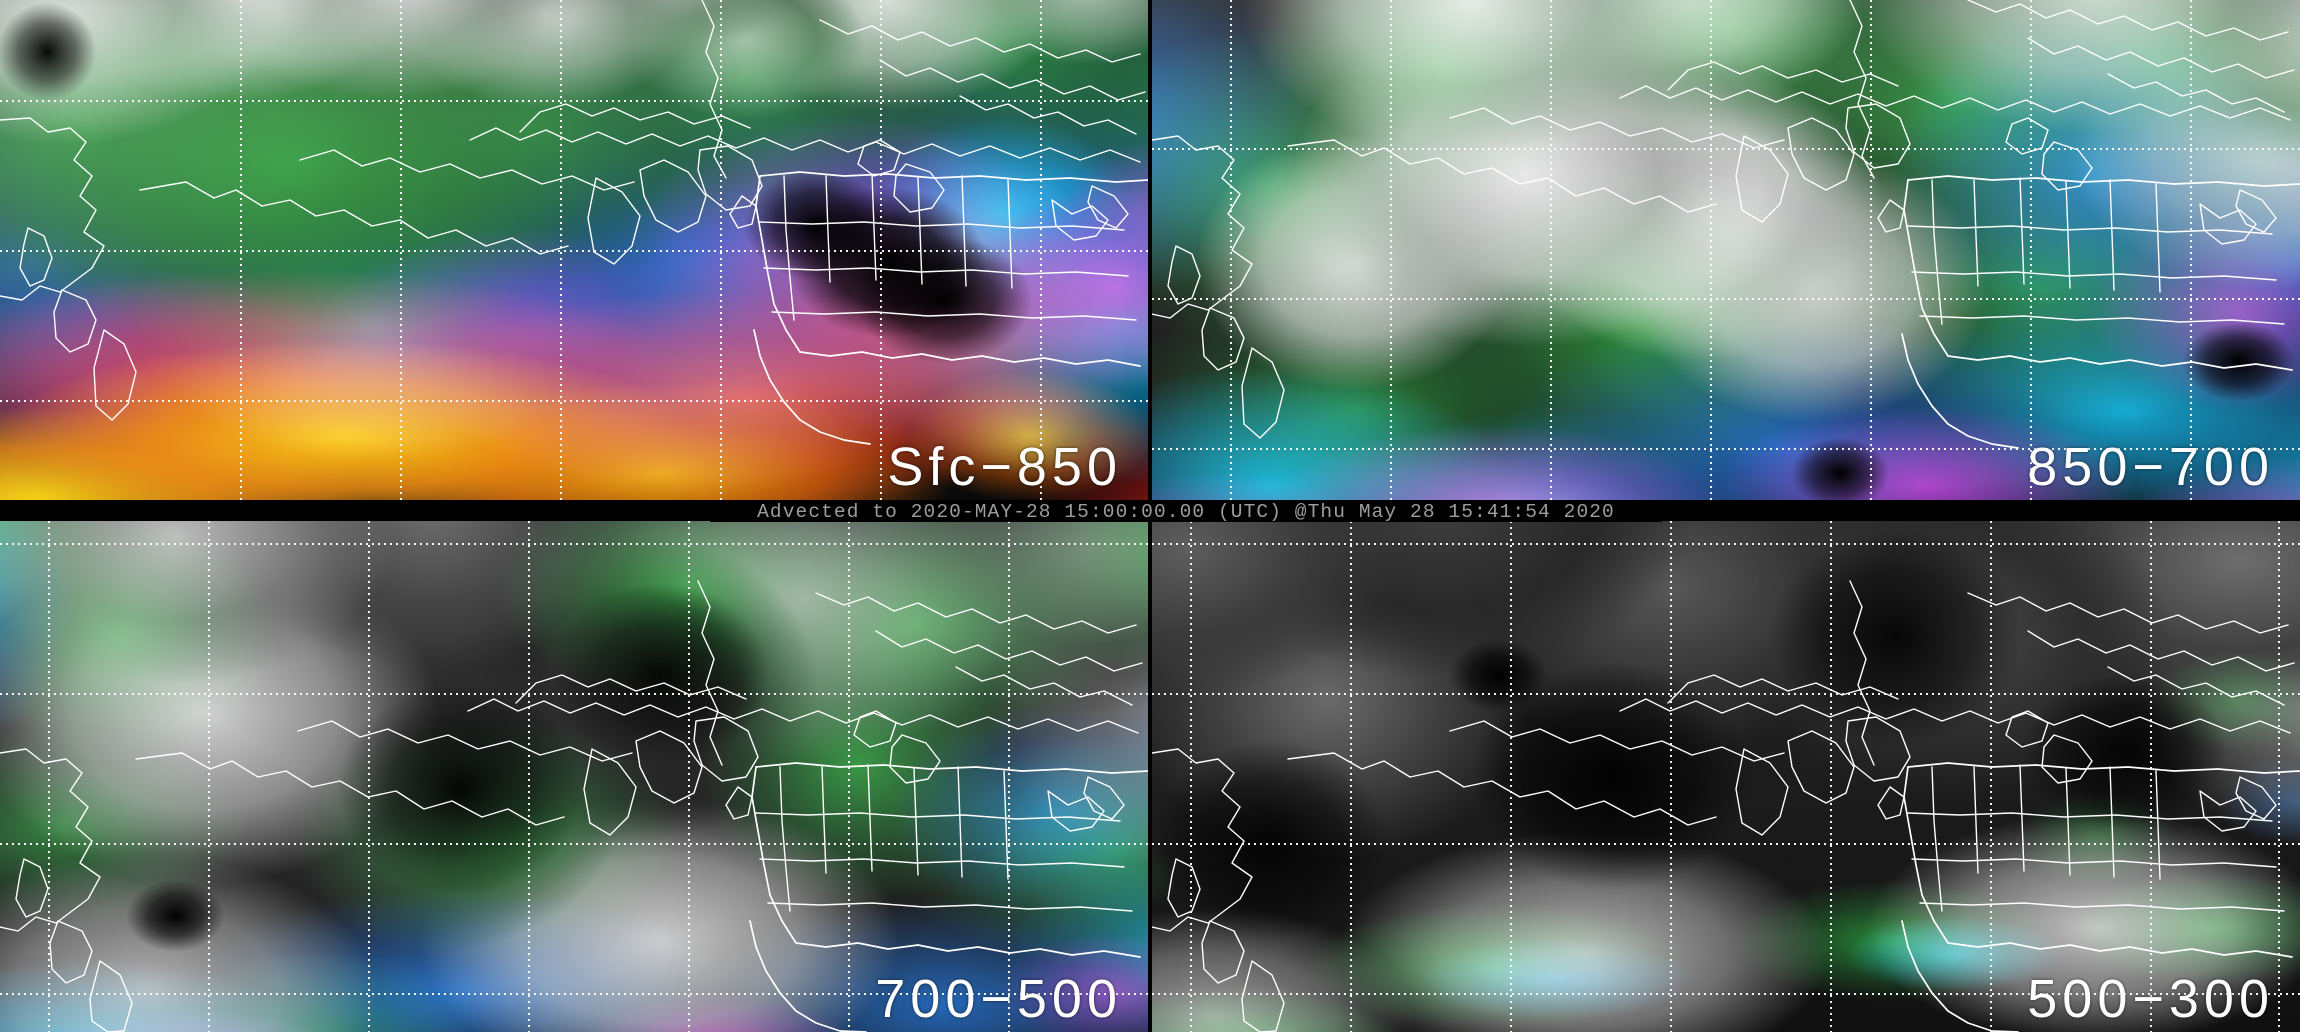  Describe the element at coordinates (2150, 999) in the screenshot. I see `panel-label-500-300: 500−300` at that location.